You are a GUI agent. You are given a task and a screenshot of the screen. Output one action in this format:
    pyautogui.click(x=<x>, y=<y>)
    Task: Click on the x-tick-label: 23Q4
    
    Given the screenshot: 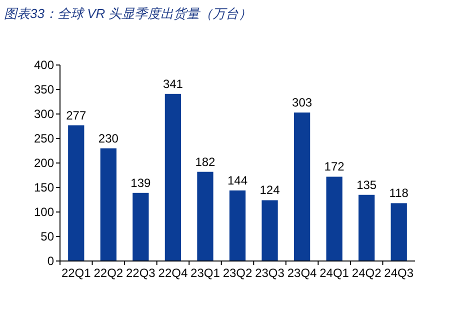 What is the action you would take?
    pyautogui.click(x=302, y=273)
    